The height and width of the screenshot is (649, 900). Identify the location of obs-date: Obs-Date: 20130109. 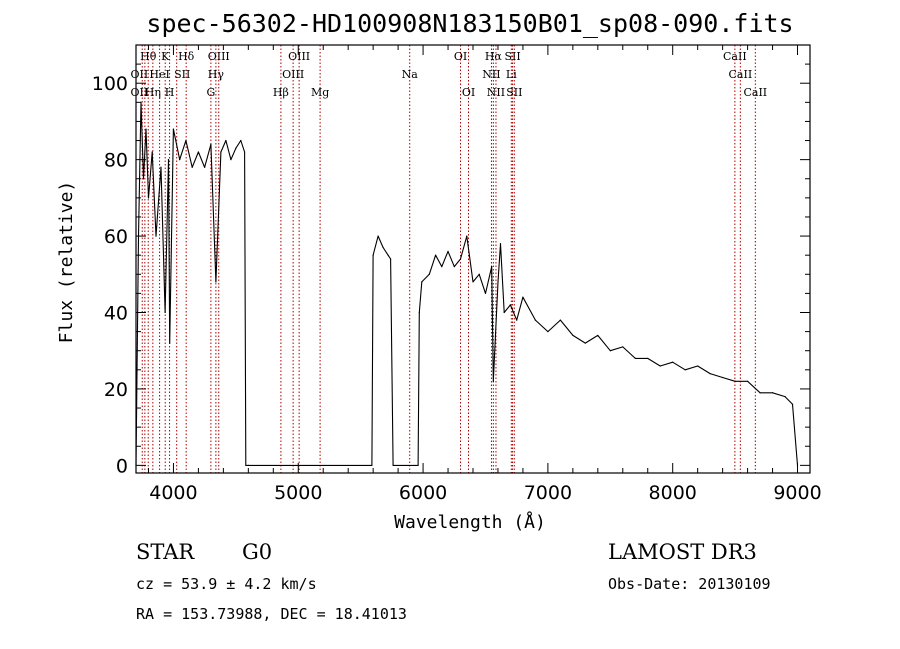
(689, 584).